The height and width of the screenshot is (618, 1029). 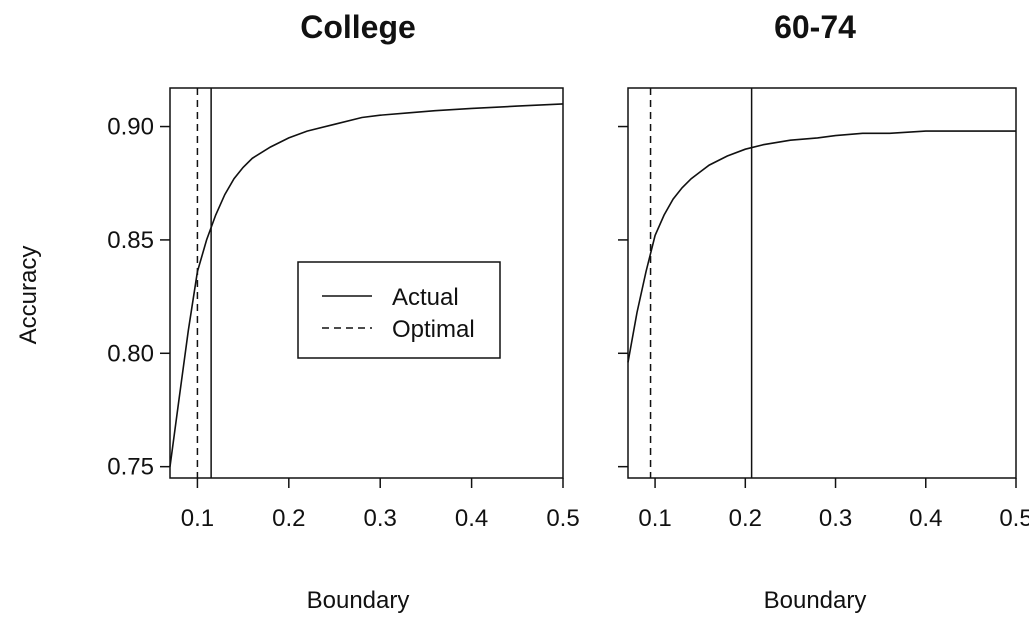 I want to click on panel-2-title: 60-74, so click(x=815, y=27).